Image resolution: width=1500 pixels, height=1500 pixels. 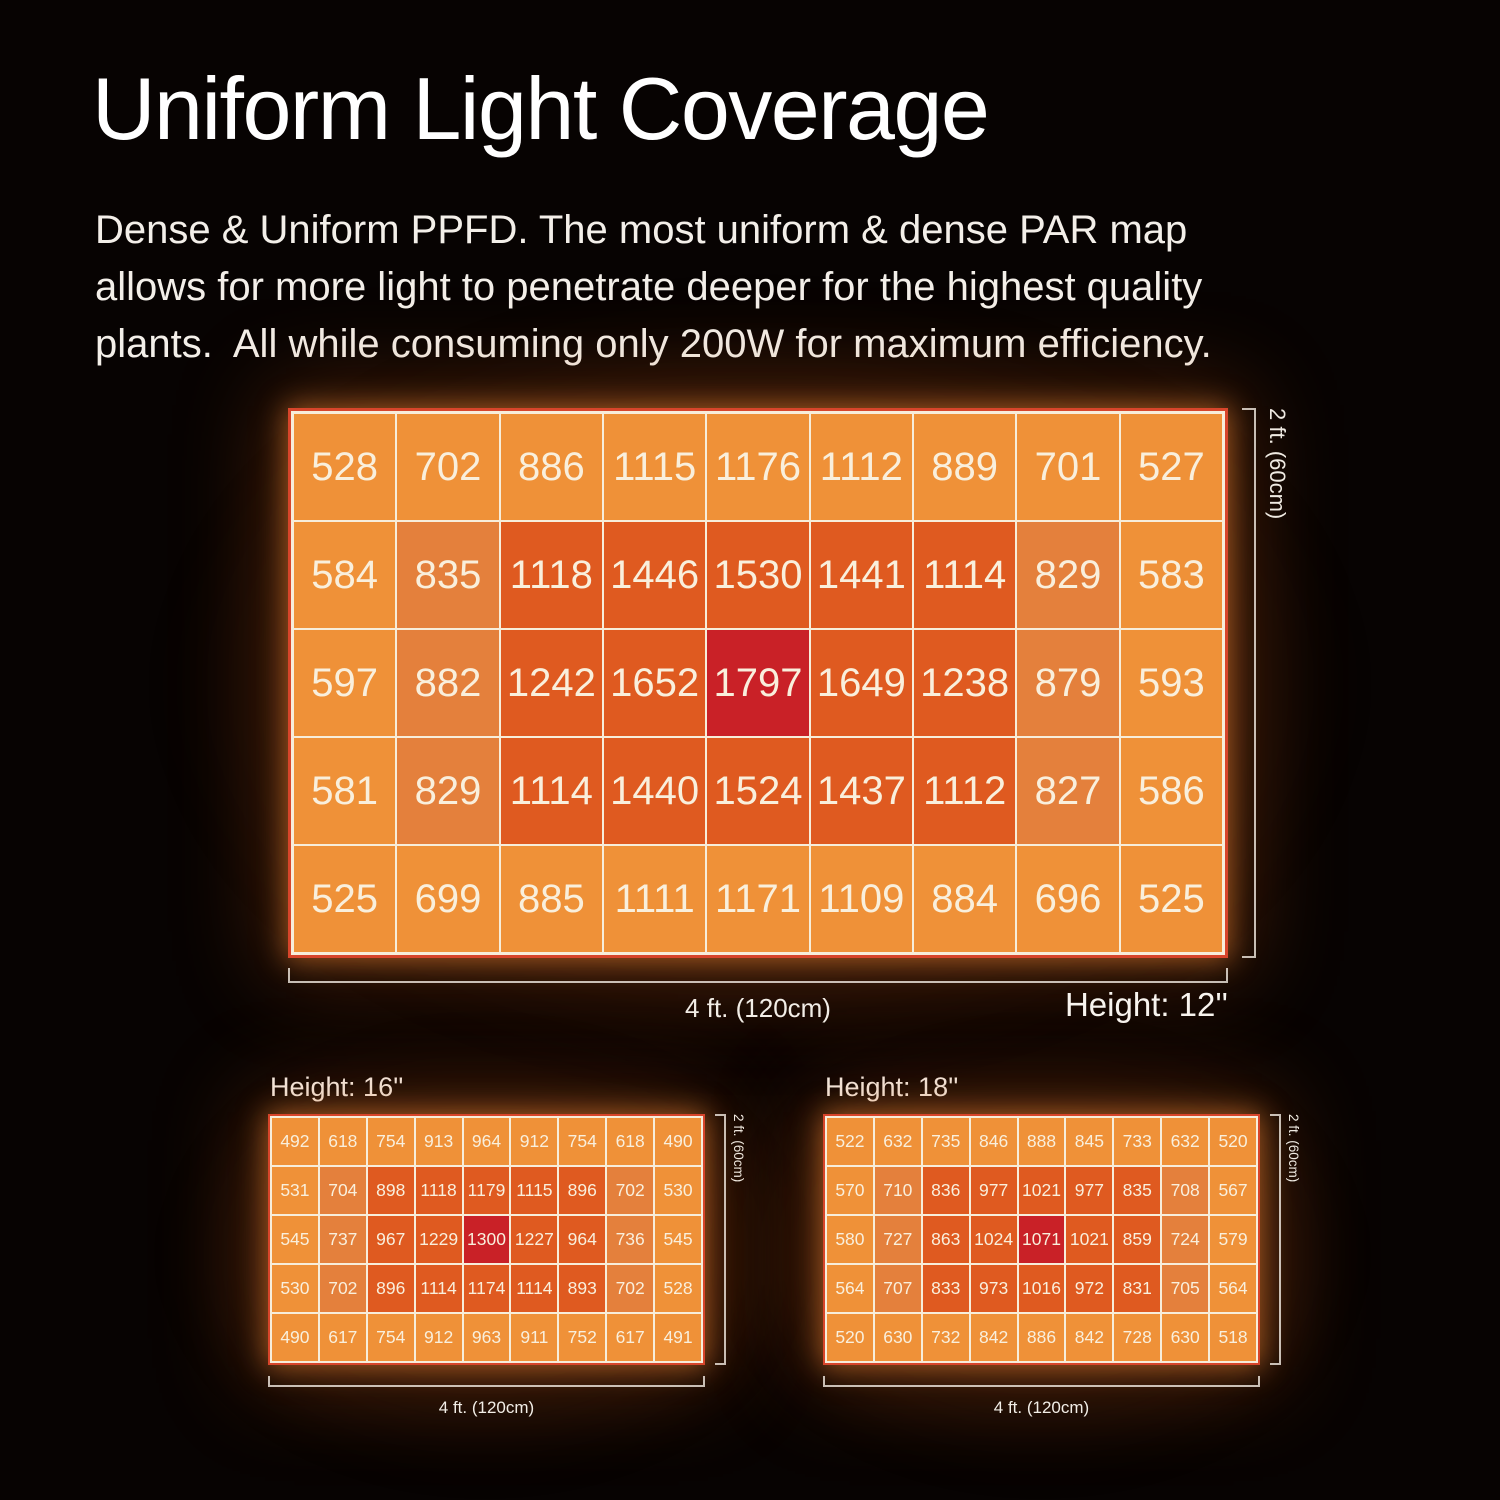 I want to click on ppfd-cell: 1109, so click(x=861, y=899).